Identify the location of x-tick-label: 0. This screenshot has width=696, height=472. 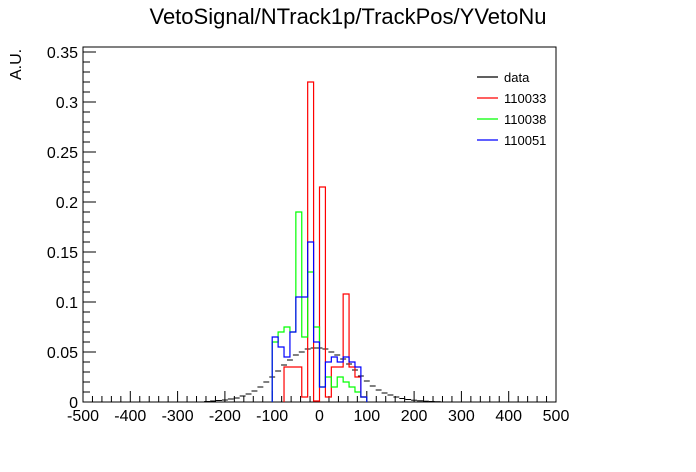
(319, 416).